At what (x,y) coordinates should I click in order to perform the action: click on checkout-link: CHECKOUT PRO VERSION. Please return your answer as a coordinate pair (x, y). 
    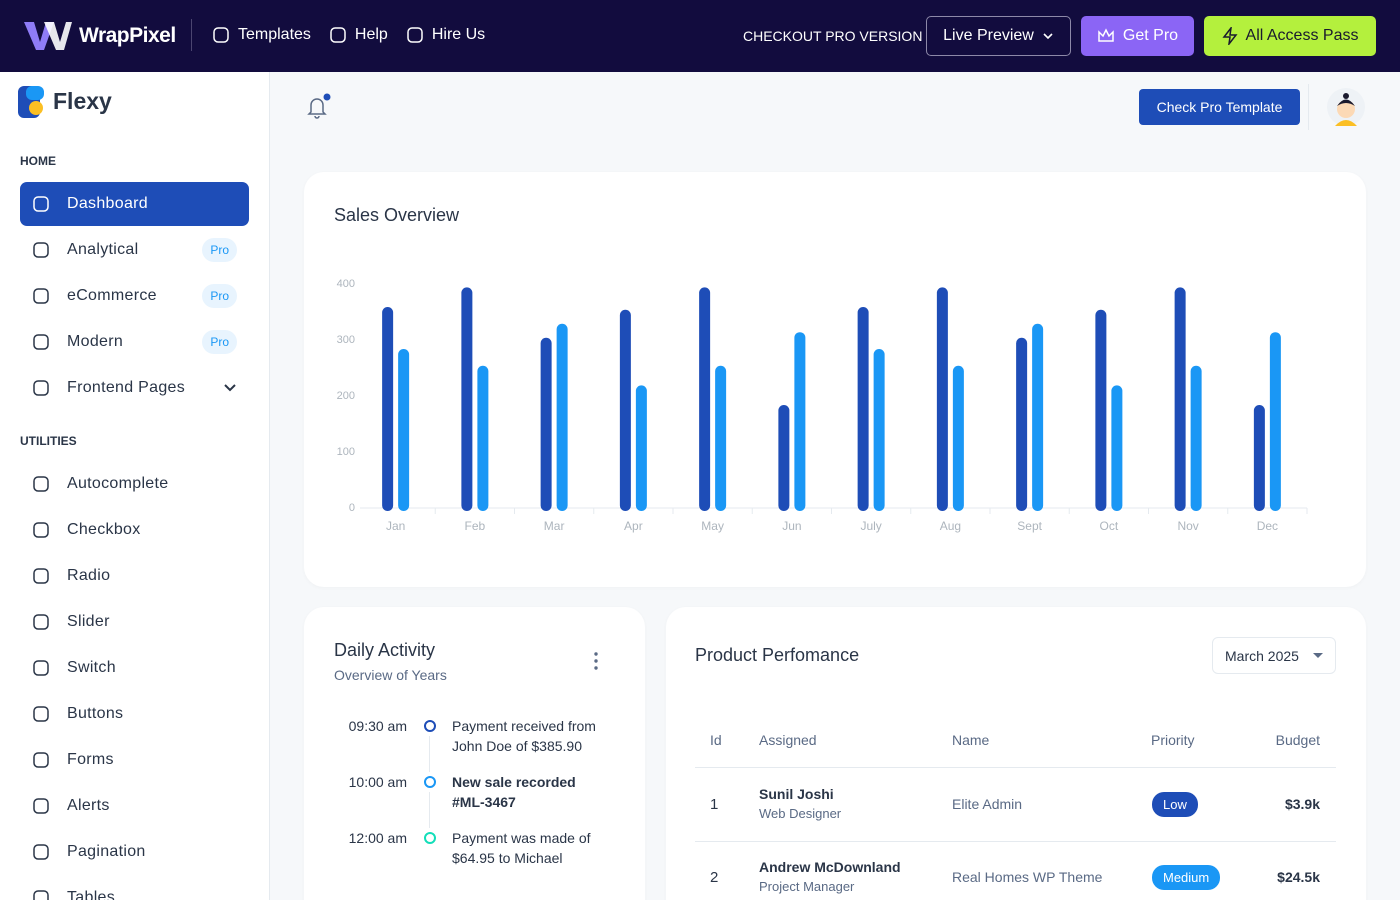
    Looking at the image, I should click on (832, 36).